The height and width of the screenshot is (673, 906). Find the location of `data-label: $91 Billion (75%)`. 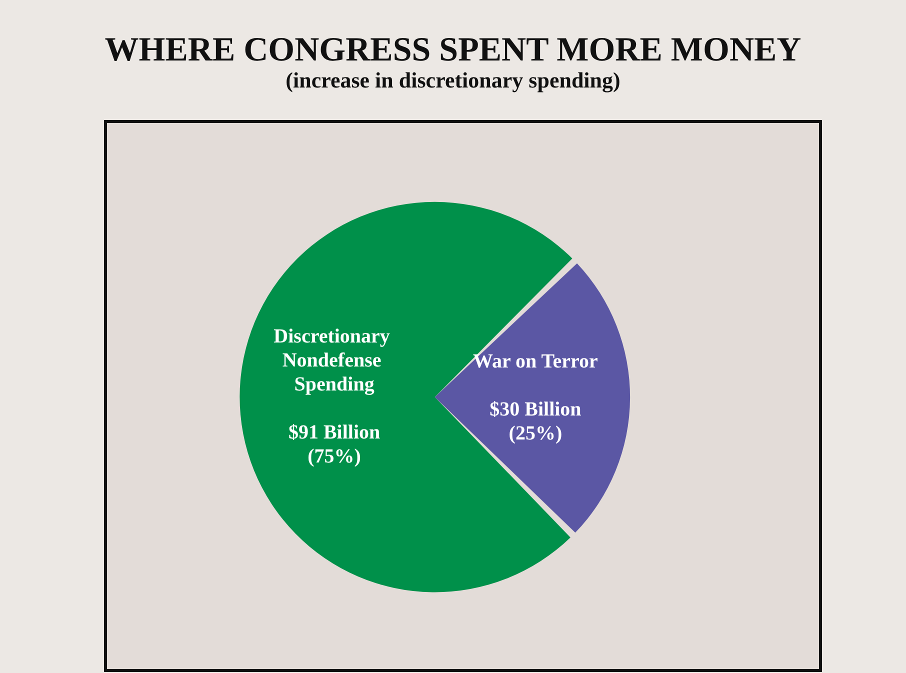

data-label: $91 Billion (75%) is located at coordinates (334, 444).